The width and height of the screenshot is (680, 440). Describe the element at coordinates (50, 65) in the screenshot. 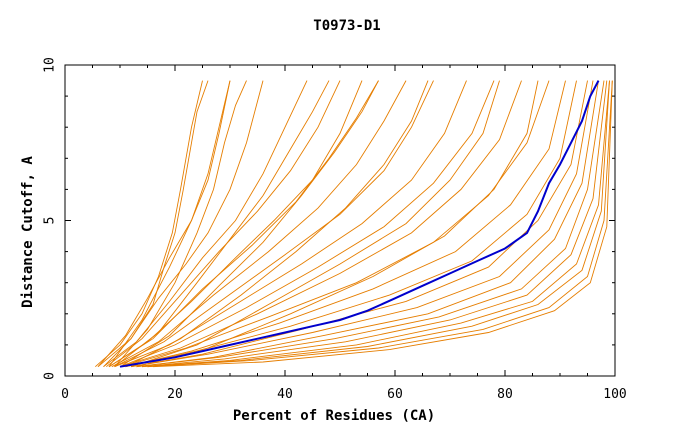

I see `y-tick-label: 10` at that location.